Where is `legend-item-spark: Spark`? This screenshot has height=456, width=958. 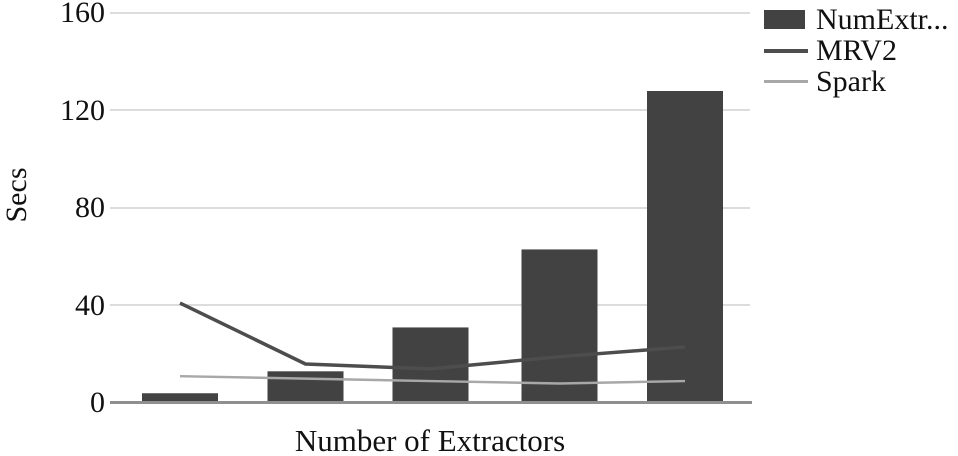
legend-item-spark: Spark is located at coordinates (856, 81).